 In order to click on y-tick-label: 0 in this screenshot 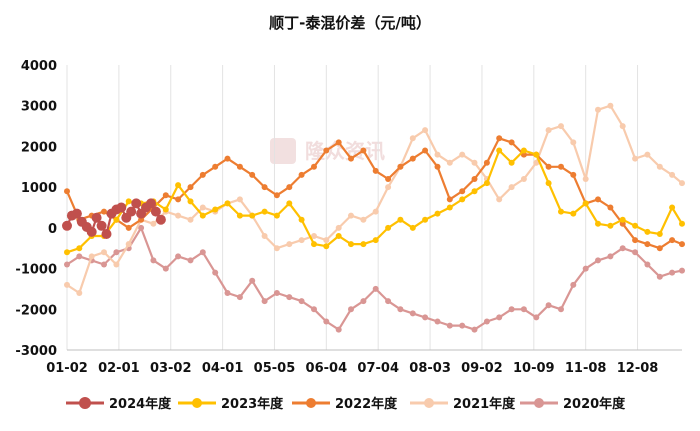, I will do `click(52, 229)`.